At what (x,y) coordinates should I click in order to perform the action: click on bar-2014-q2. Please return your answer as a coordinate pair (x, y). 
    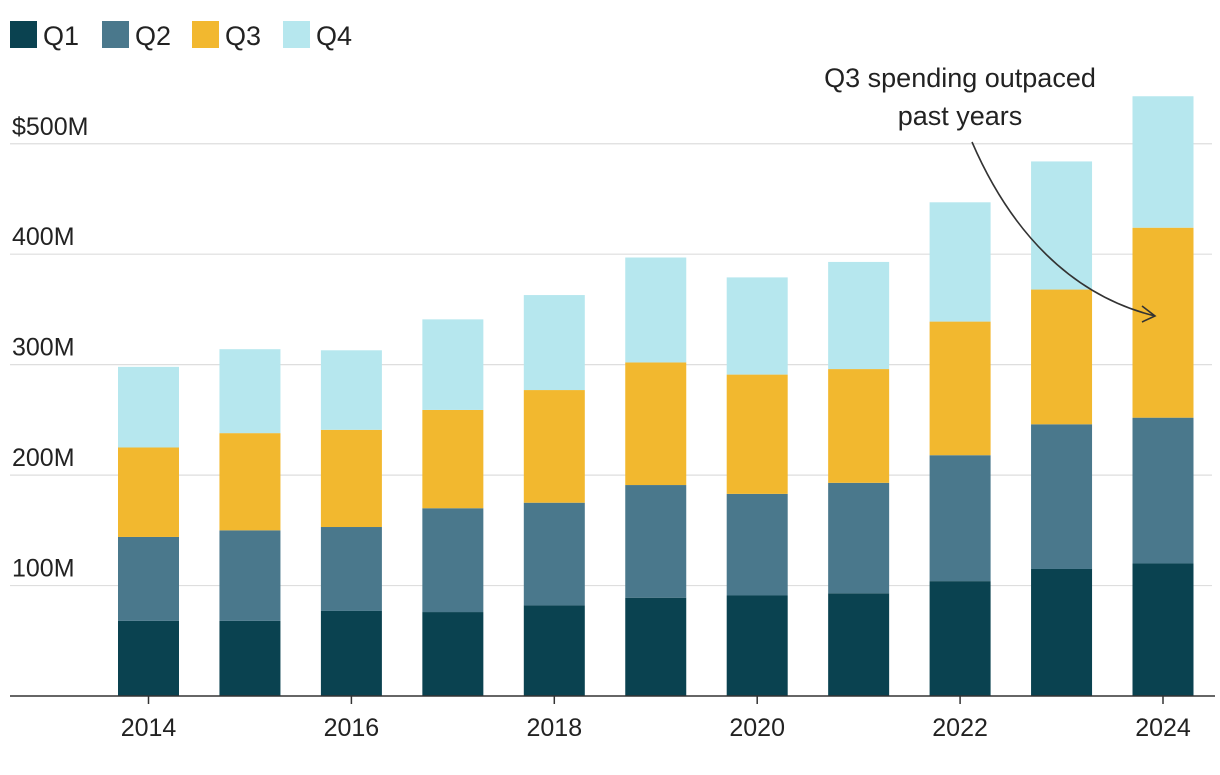
    Looking at the image, I should click on (148, 578).